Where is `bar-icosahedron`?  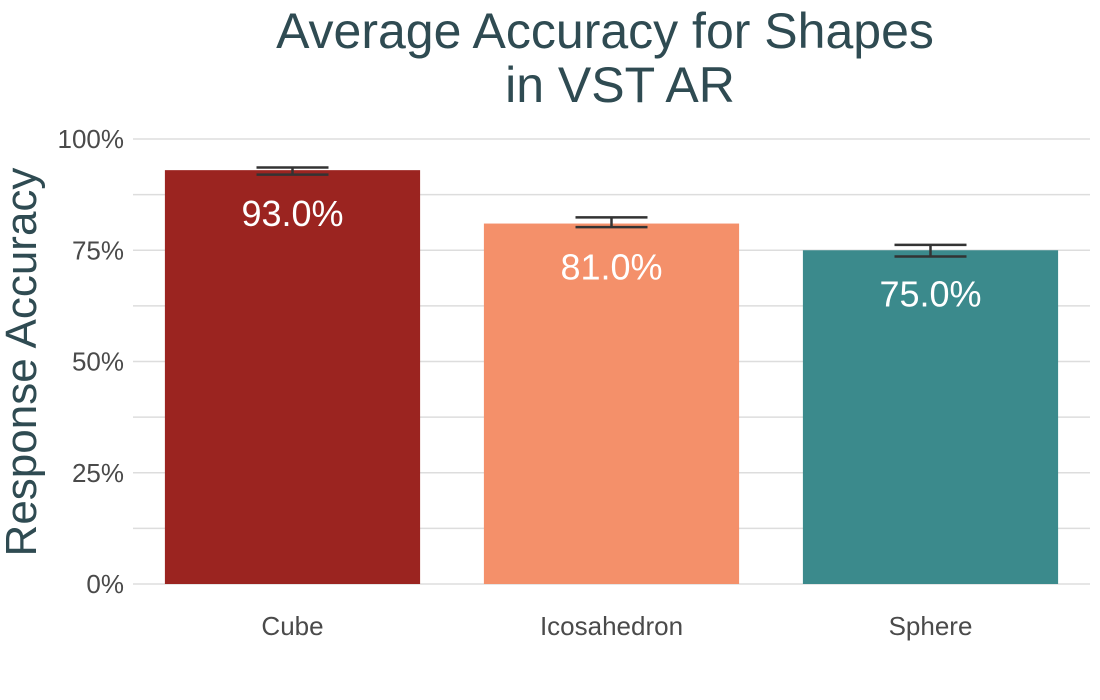 bar-icosahedron is located at coordinates (611, 404).